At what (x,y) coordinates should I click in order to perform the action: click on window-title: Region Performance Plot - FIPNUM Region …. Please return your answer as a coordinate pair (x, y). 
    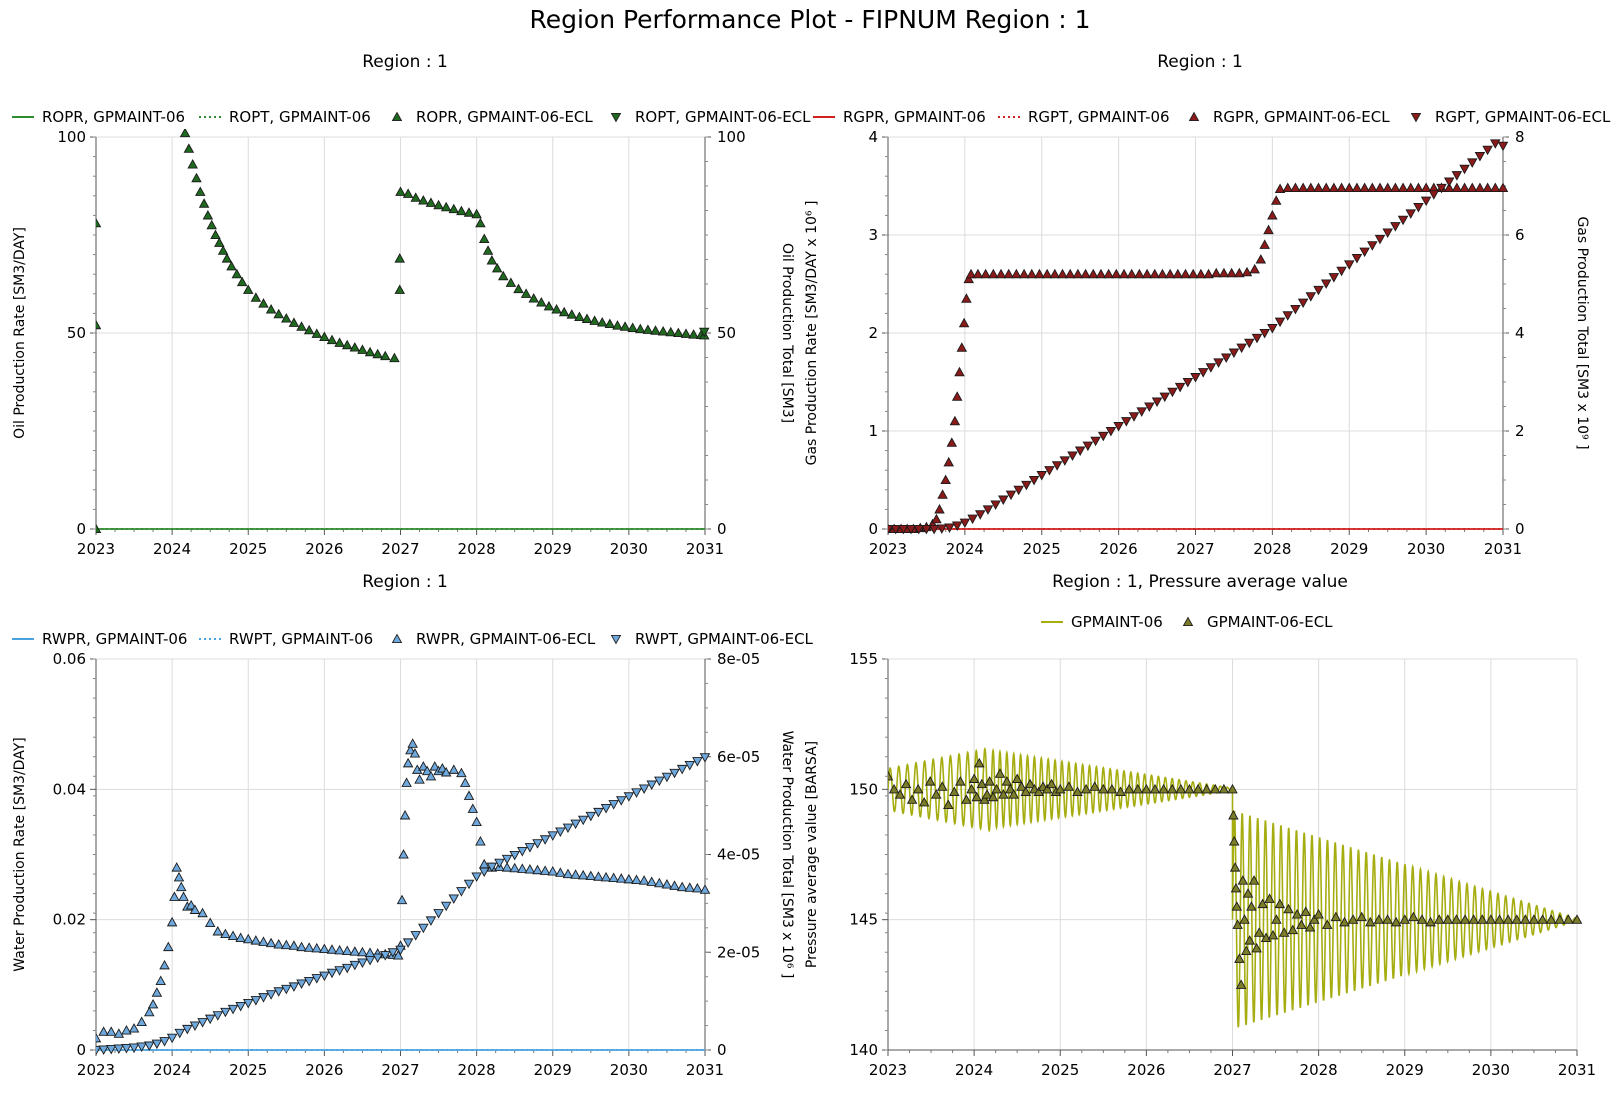
    Looking at the image, I should click on (809, 19).